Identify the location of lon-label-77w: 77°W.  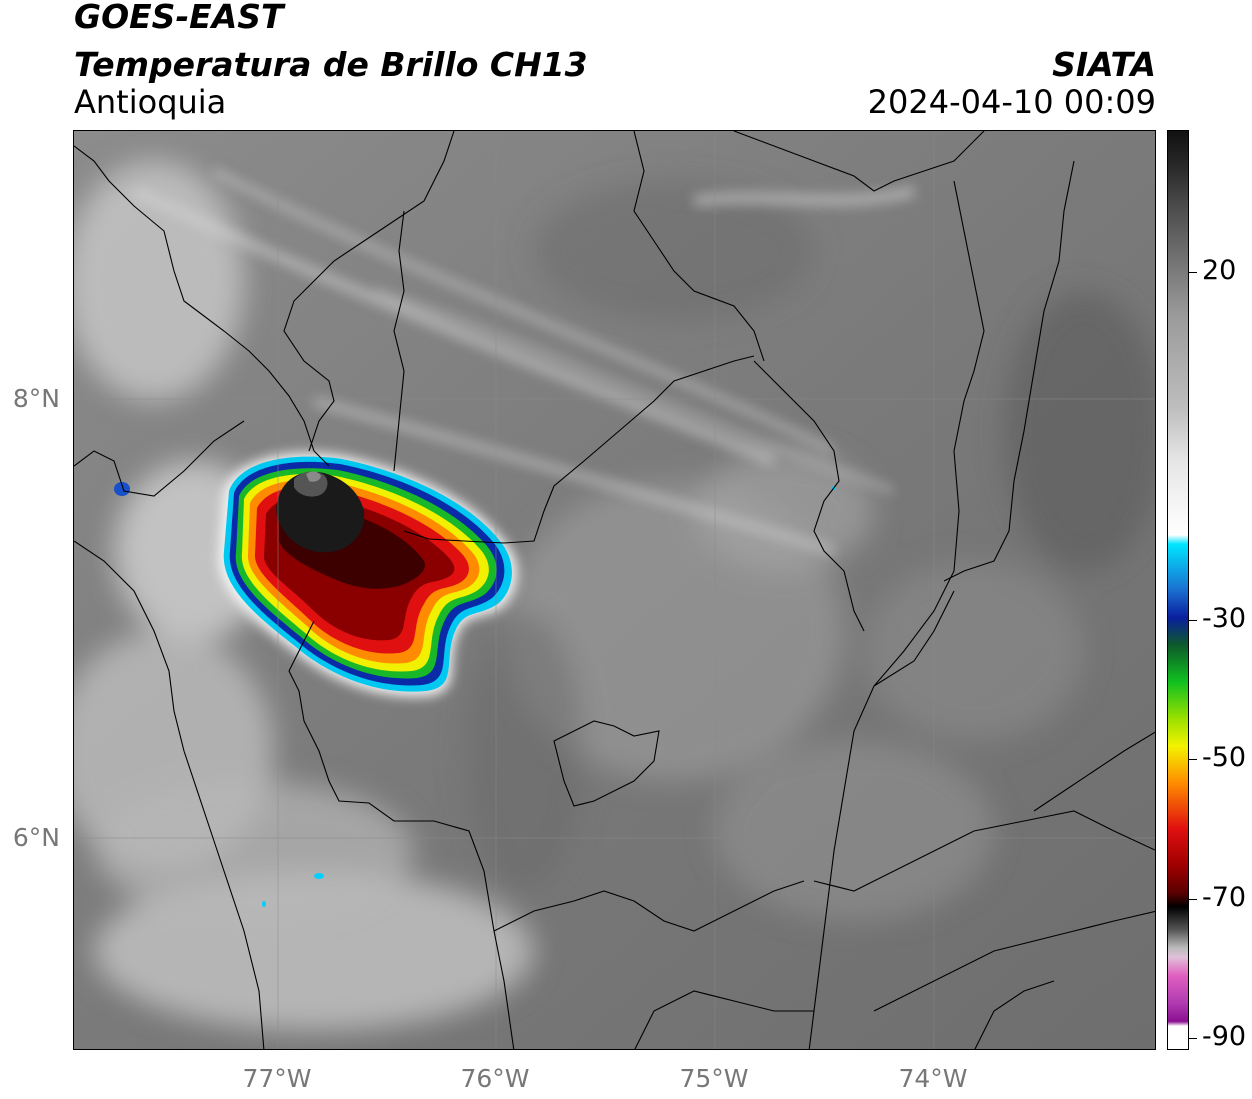
(277, 1078).